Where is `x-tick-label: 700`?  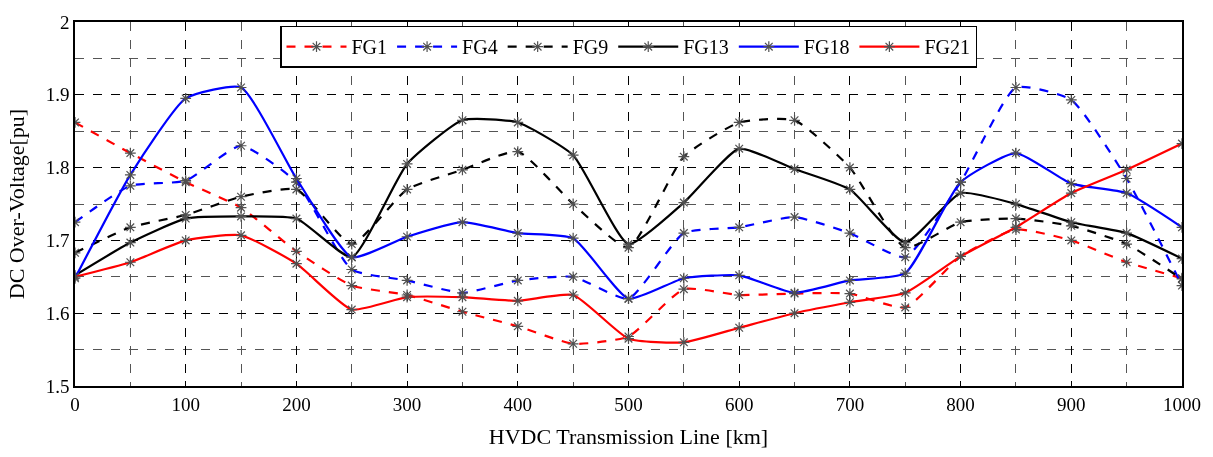 x-tick-label: 700 is located at coordinates (850, 404).